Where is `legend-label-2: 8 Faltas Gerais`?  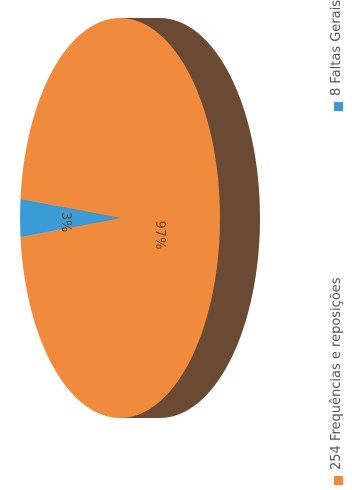 legend-label-2: 8 Faltas Gerais is located at coordinates (336, 48).